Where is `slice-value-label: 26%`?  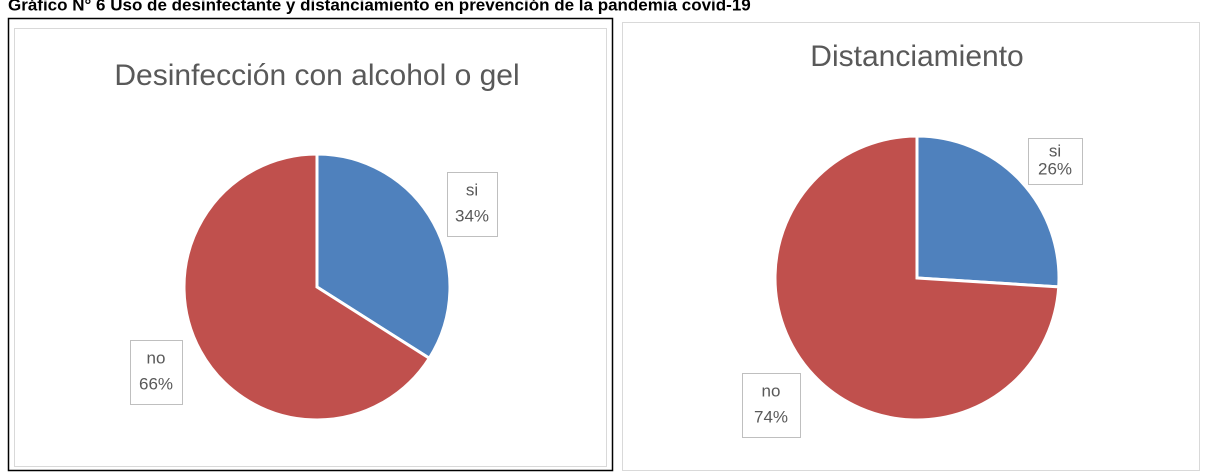 slice-value-label: 26% is located at coordinates (1055, 169).